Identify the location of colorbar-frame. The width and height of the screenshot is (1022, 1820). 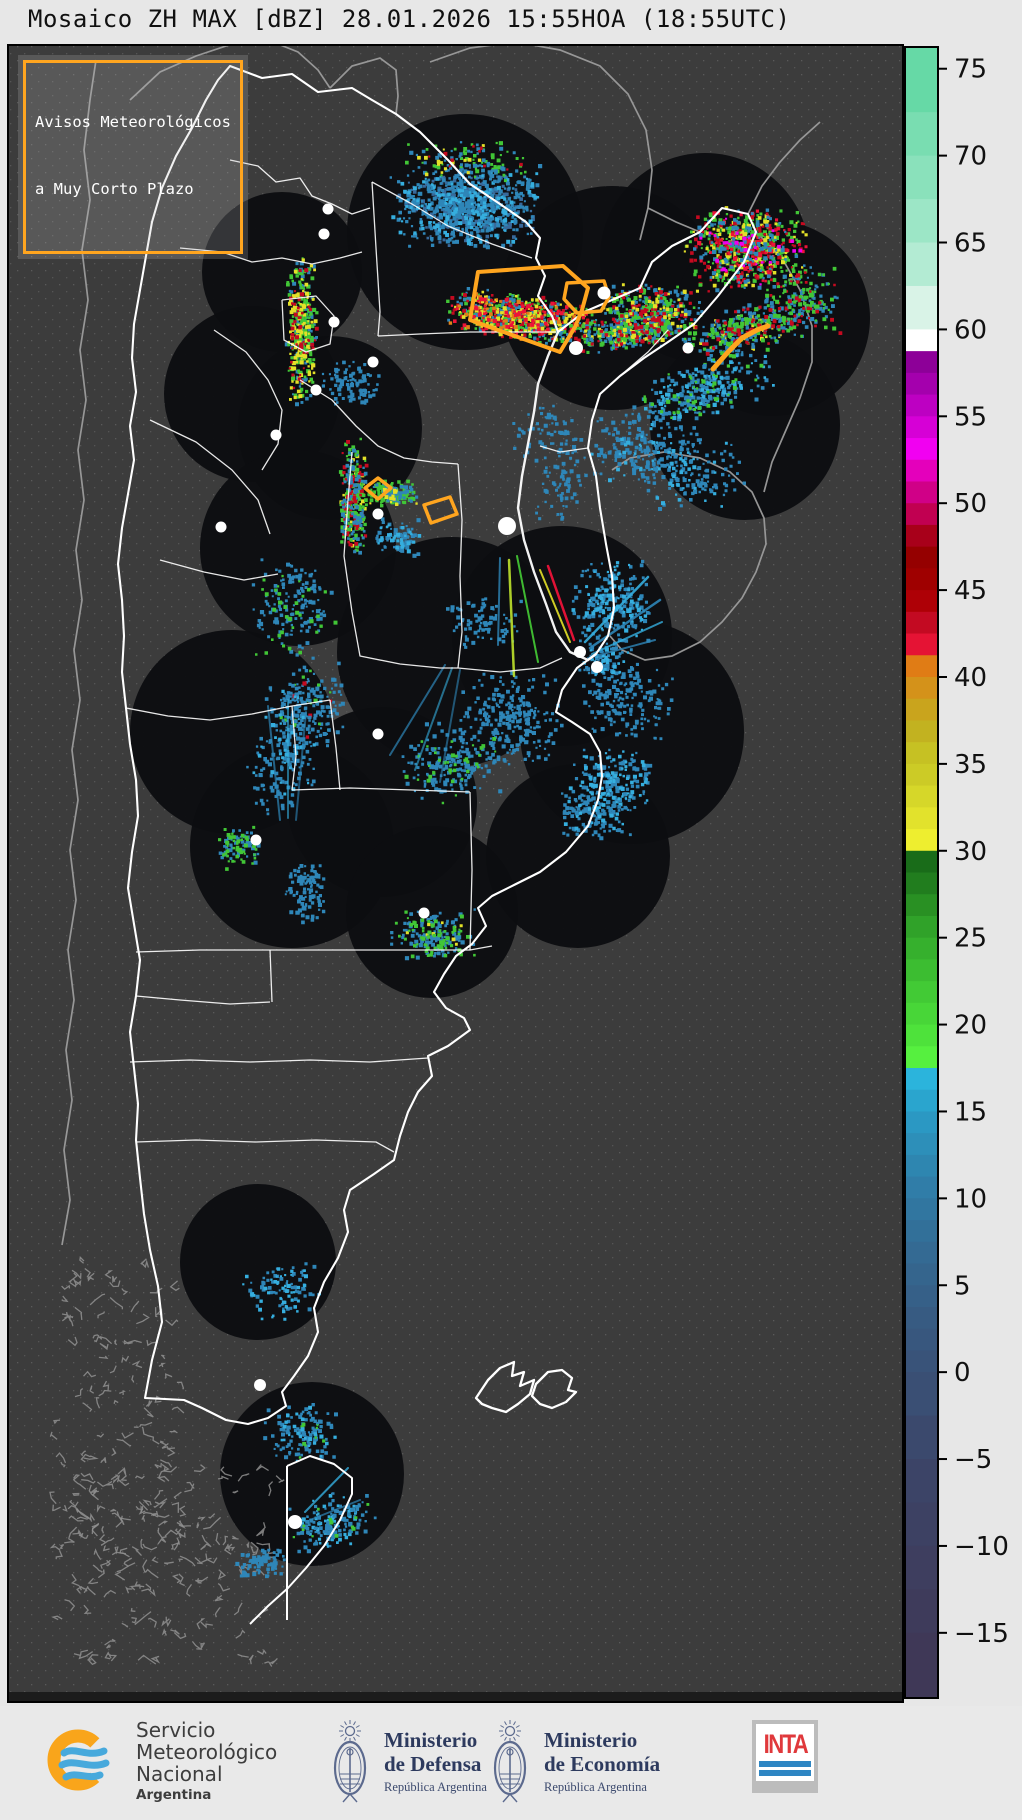
(921, 872).